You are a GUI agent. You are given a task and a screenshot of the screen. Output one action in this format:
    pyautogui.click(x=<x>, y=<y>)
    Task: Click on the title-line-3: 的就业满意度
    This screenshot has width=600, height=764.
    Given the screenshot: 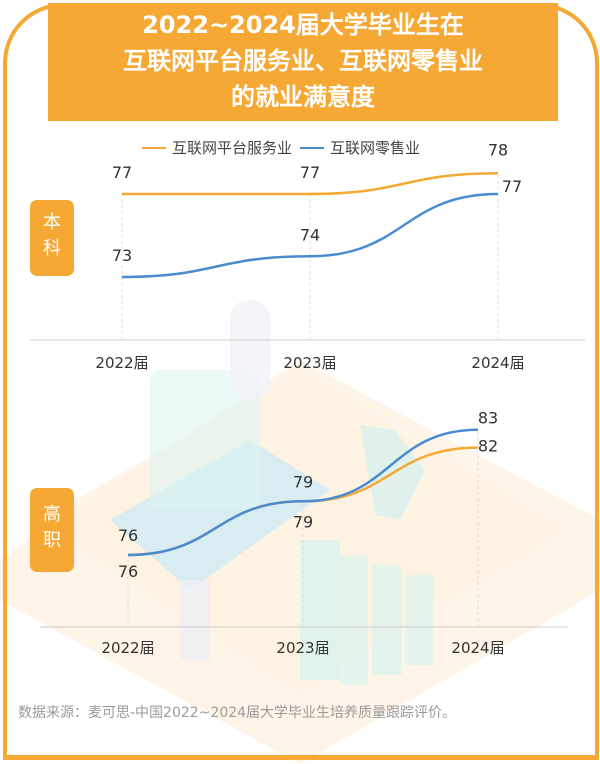 What is the action you would take?
    pyautogui.click(x=303, y=97)
    